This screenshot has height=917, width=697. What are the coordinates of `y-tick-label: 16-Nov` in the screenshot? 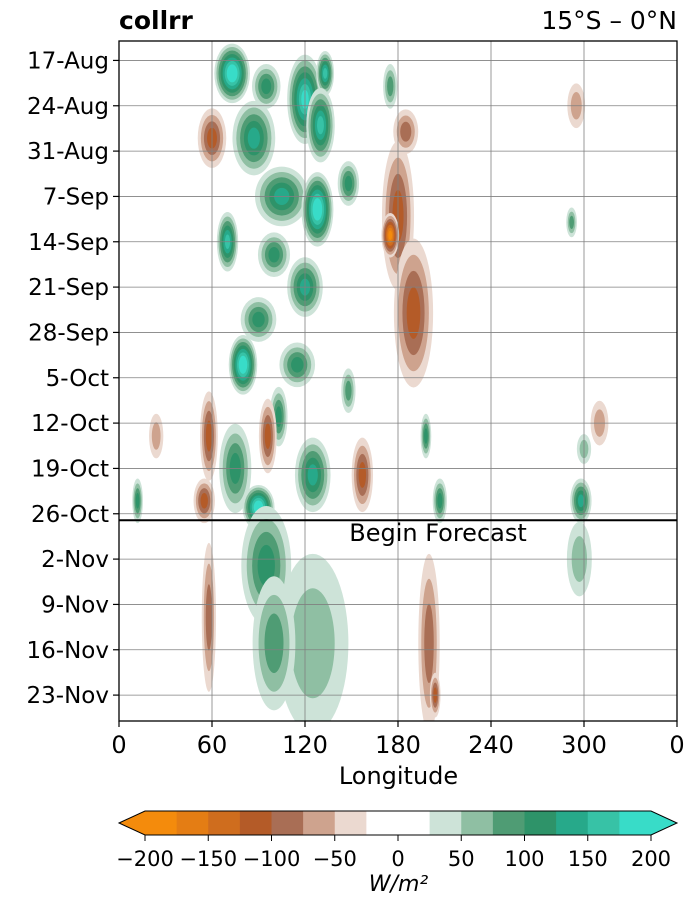 It's located at (68, 651).